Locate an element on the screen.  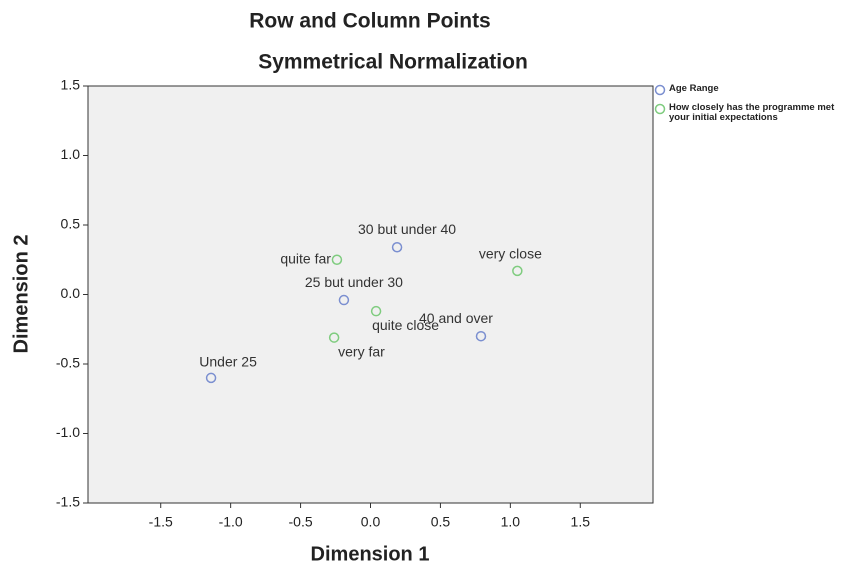
x-tick-label: -1.0 is located at coordinates (231, 522).